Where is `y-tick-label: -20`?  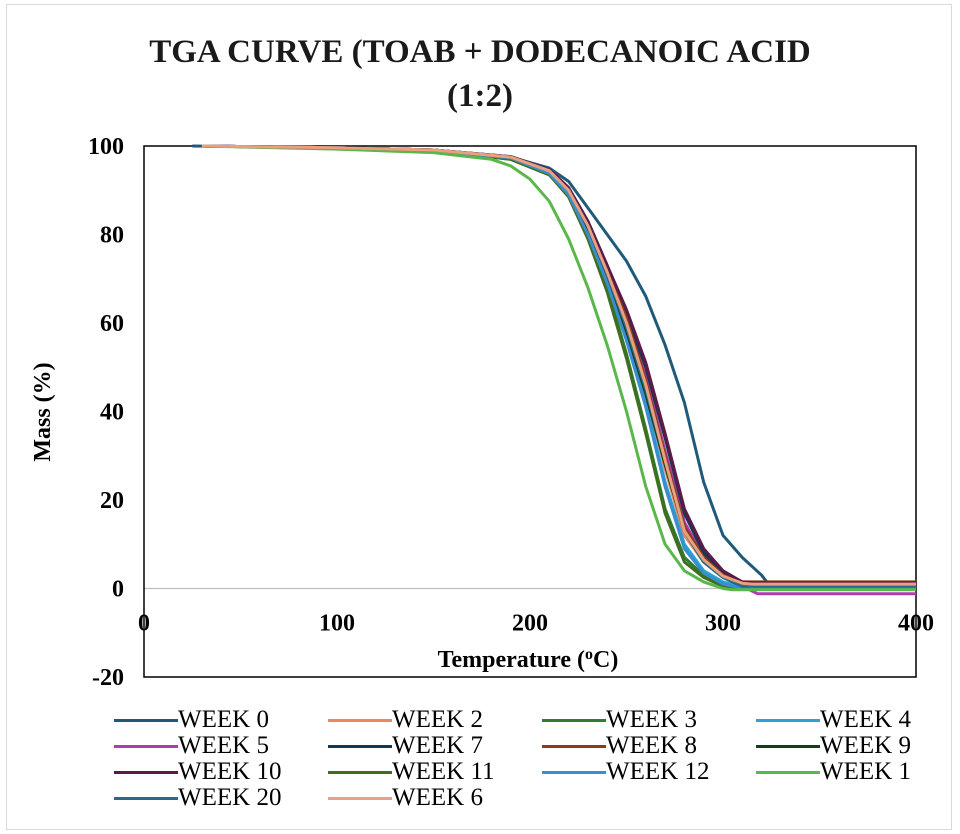
y-tick-label: -20 is located at coordinates (108, 678).